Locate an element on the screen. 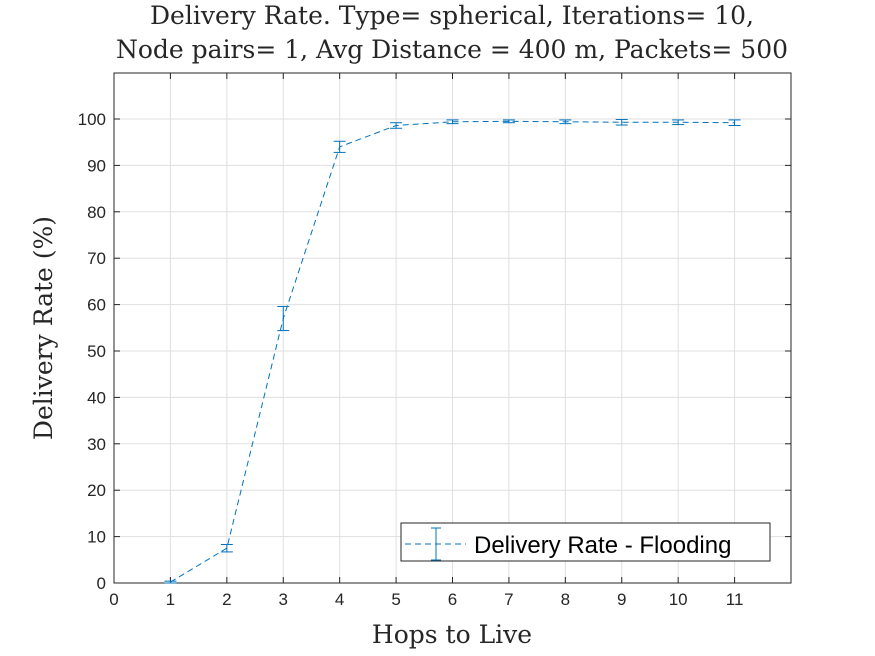 The height and width of the screenshot is (656, 875). y-tick-label: 50 is located at coordinates (96, 351).